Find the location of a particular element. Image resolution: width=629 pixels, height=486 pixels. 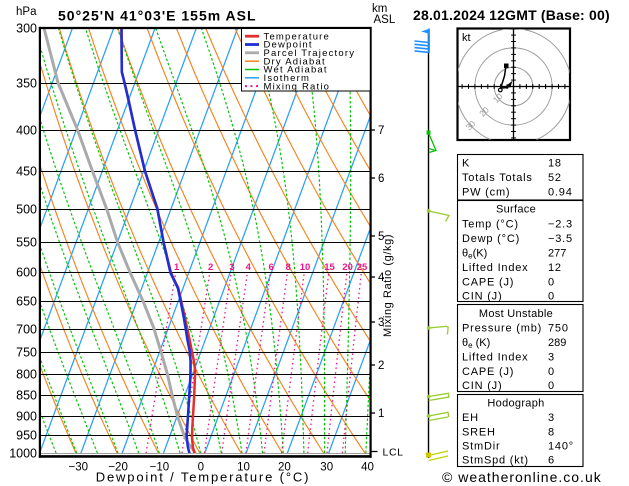

svg-text: 15 is located at coordinates (329, 267).